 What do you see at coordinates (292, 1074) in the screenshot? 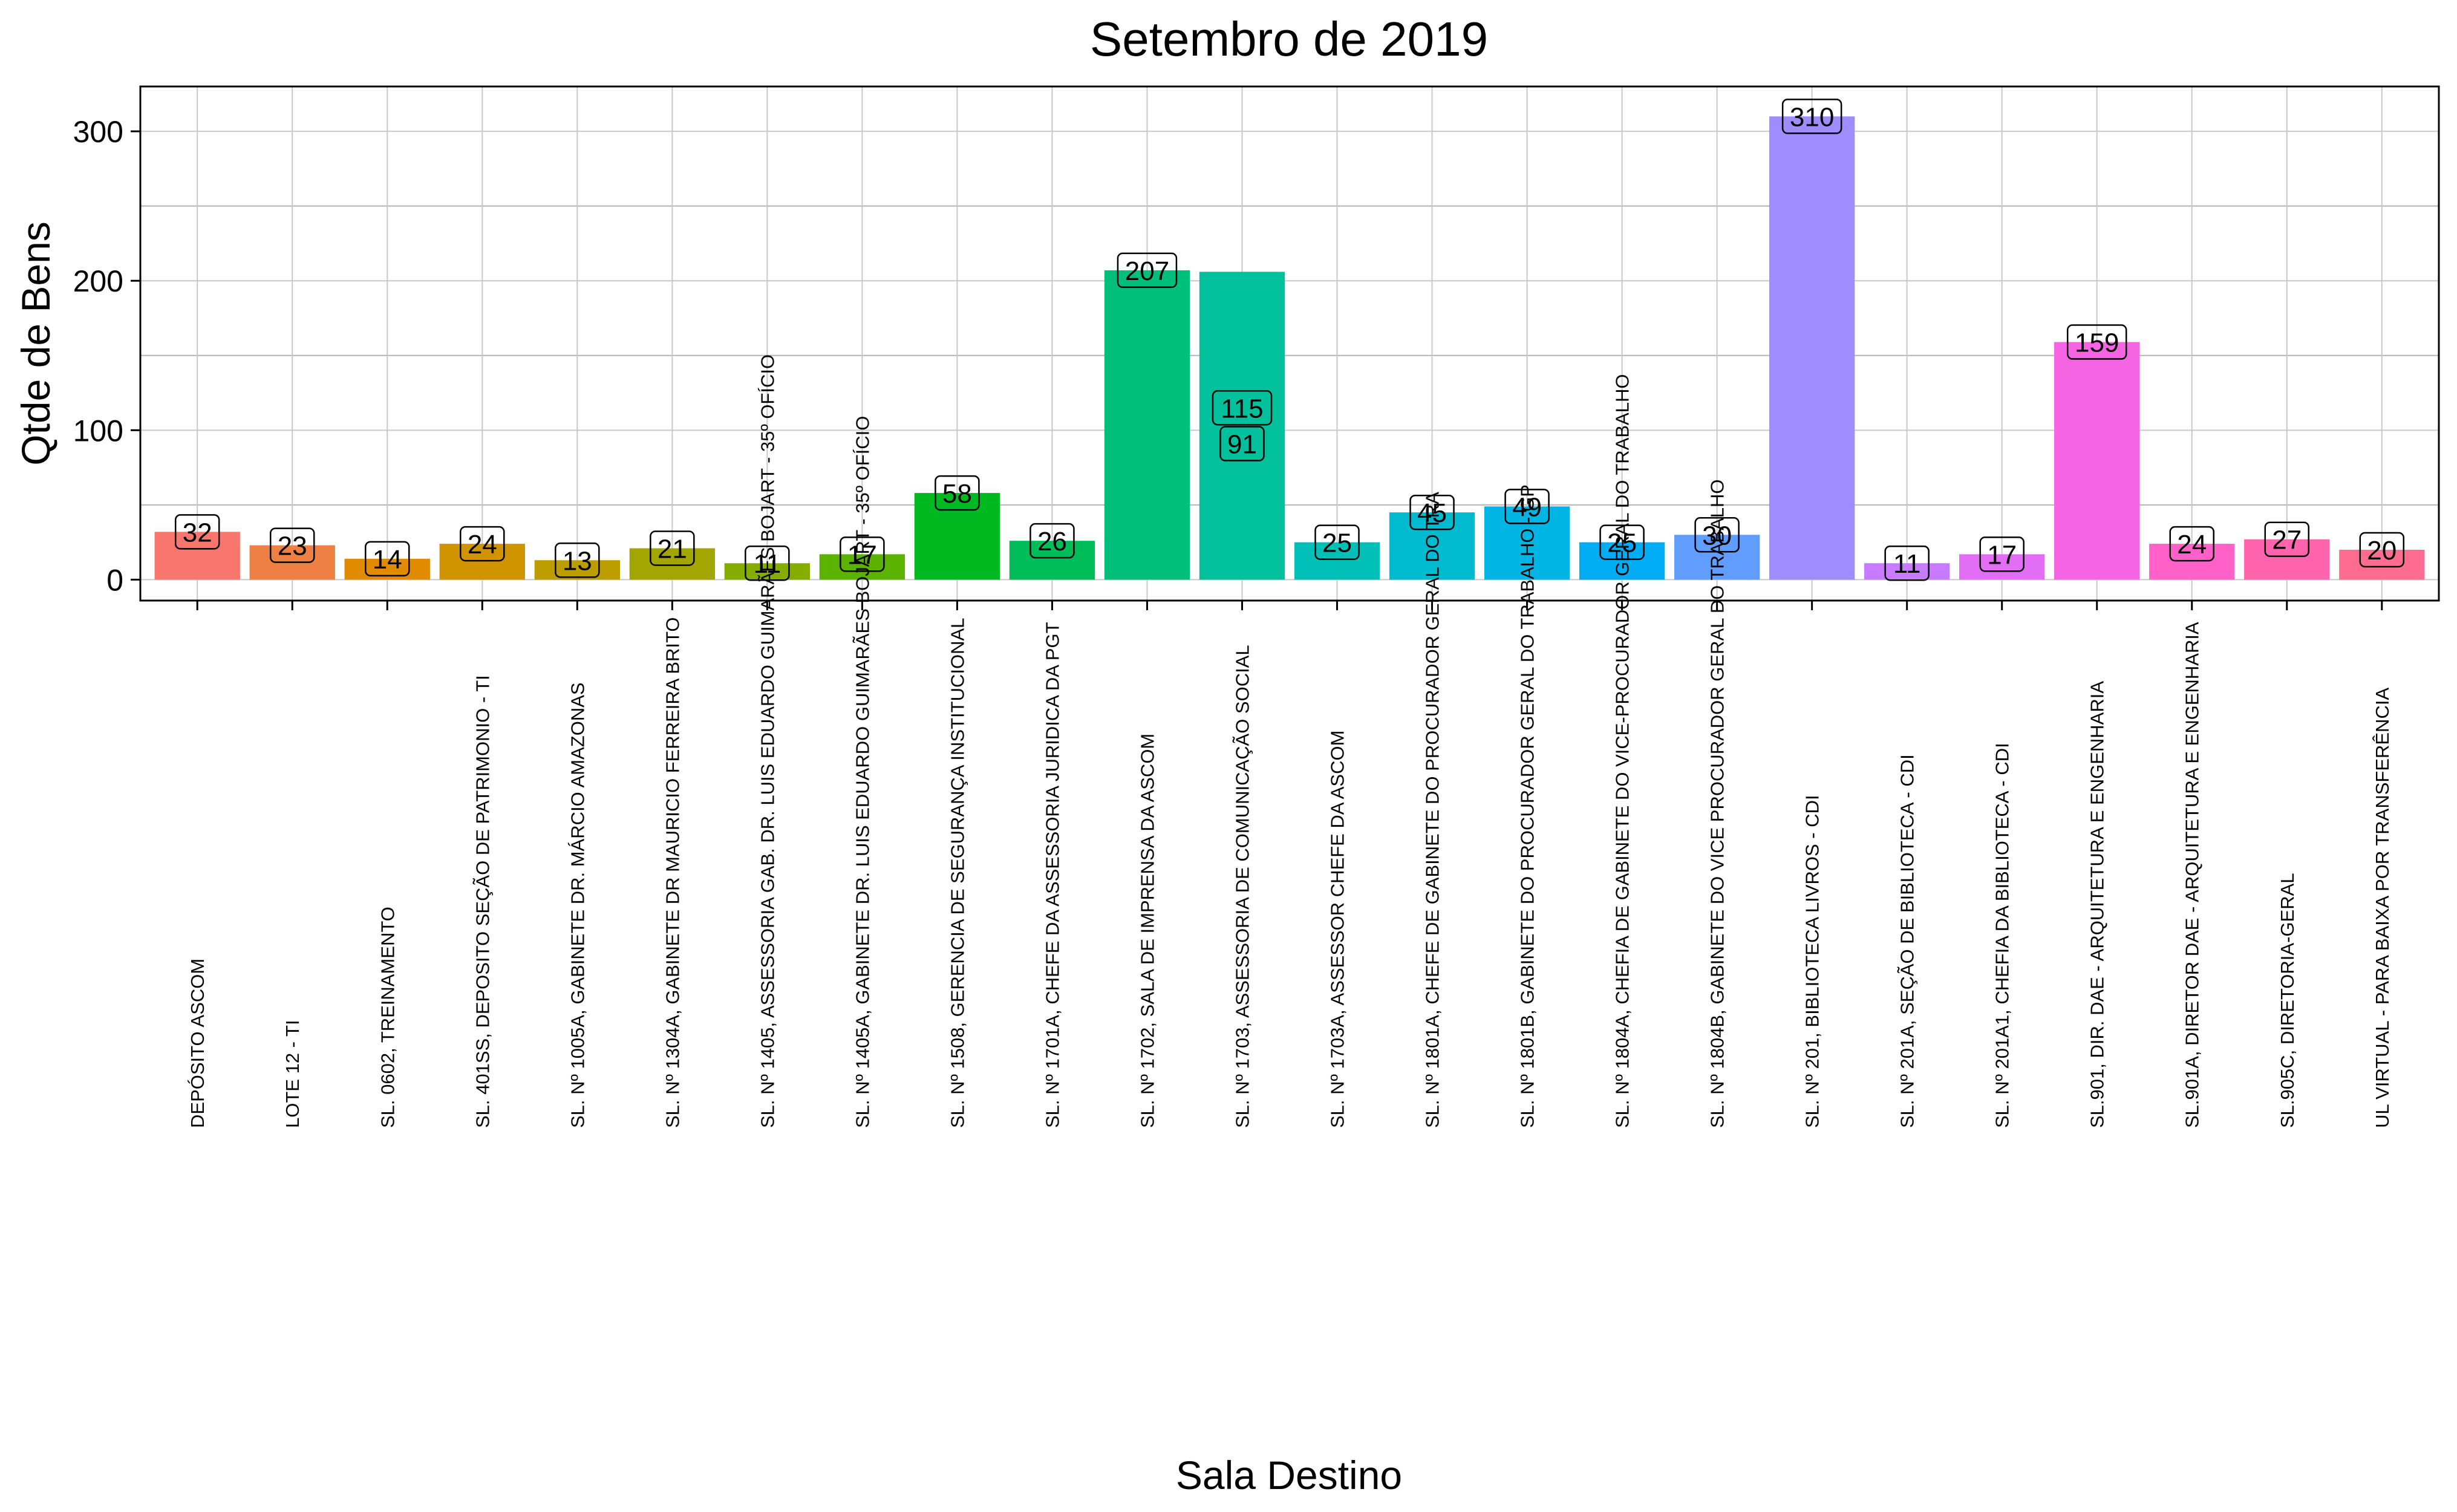
I see `x-tick-label: LOTE 12 - TI` at bounding box center [292, 1074].